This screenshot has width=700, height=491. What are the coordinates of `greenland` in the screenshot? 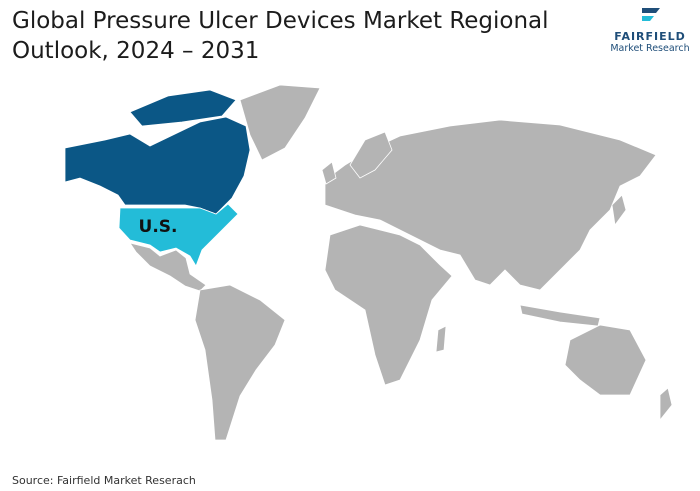 It's located at (280, 122).